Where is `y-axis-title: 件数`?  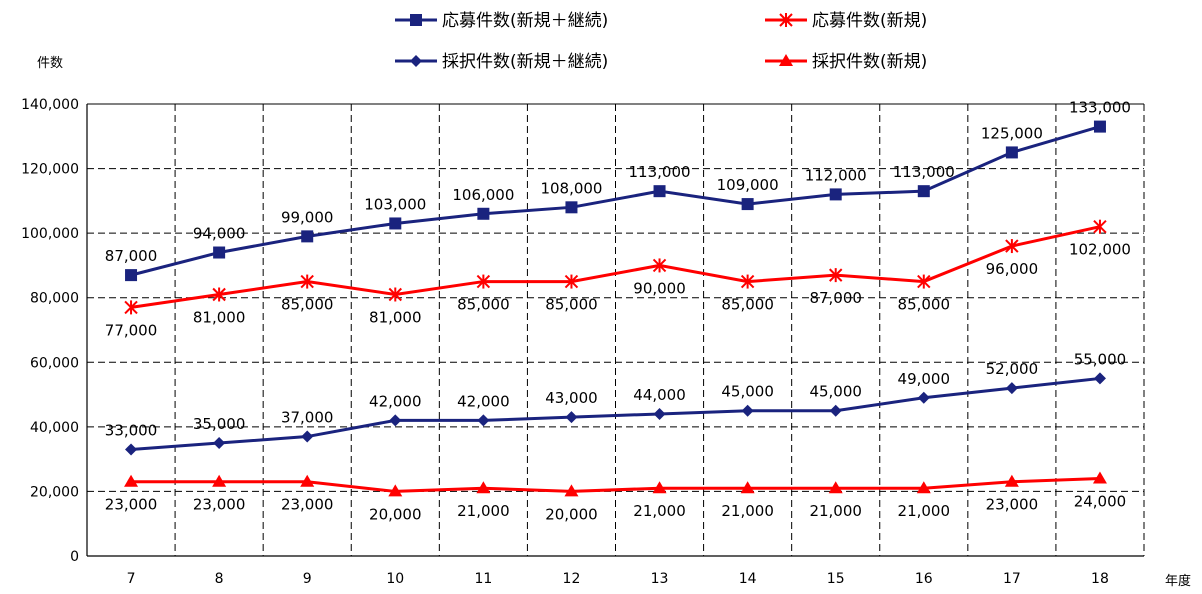
y-axis-title: 件数 is located at coordinates (50, 63).